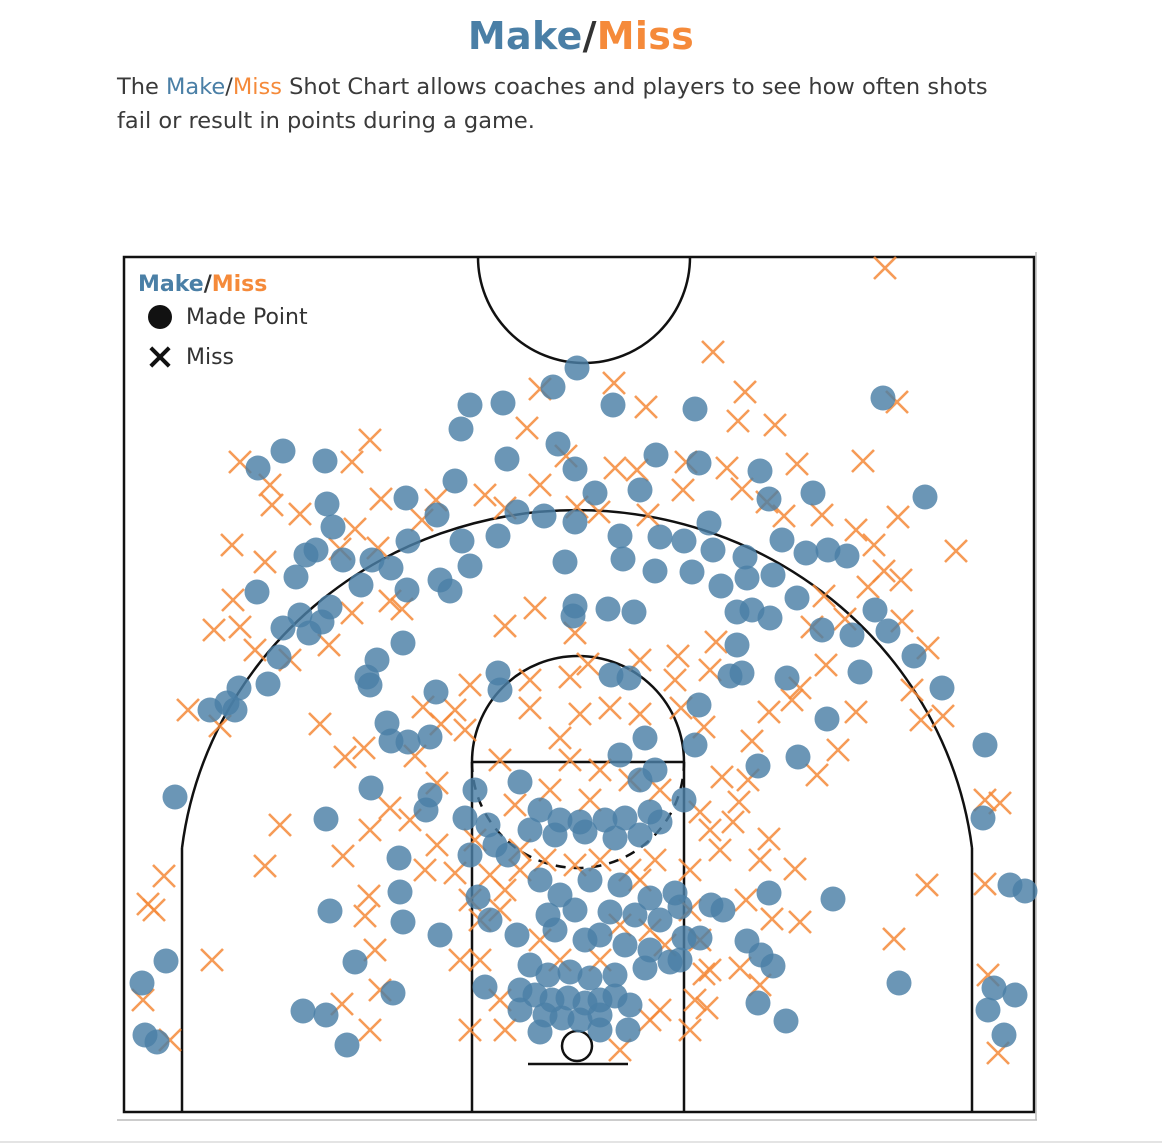 The image size is (1162, 1148). I want to click on made-circle-icon, so click(160, 317).